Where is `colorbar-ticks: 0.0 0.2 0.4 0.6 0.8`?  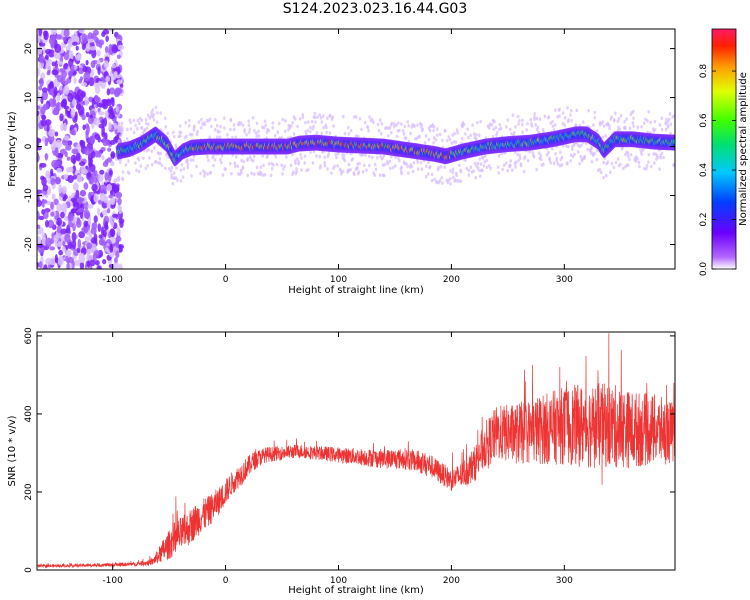
colorbar-ticks: 0.0 0.2 0.4 0.6 0.8 is located at coordinates (717, 170).